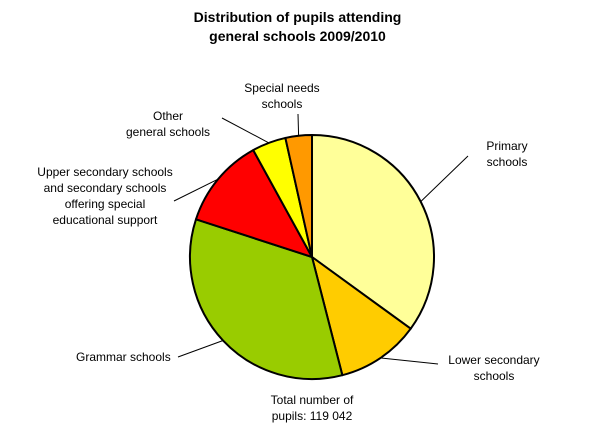 This screenshot has width=595, height=424. What do you see at coordinates (282, 96) in the screenshot?
I see `label-special-needs-schools: Special needs schools` at bounding box center [282, 96].